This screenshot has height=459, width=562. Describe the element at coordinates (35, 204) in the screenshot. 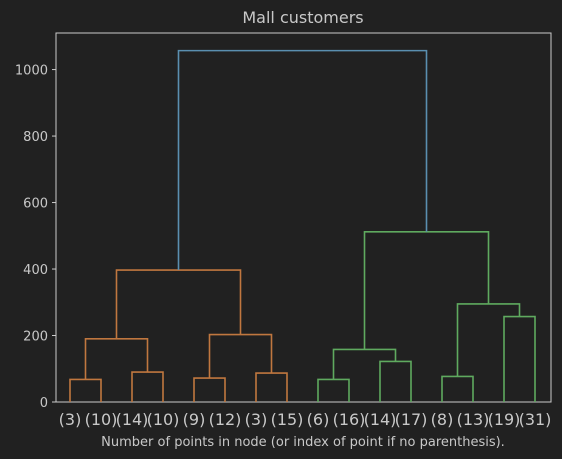

I see `y-tick-label: 600` at that location.